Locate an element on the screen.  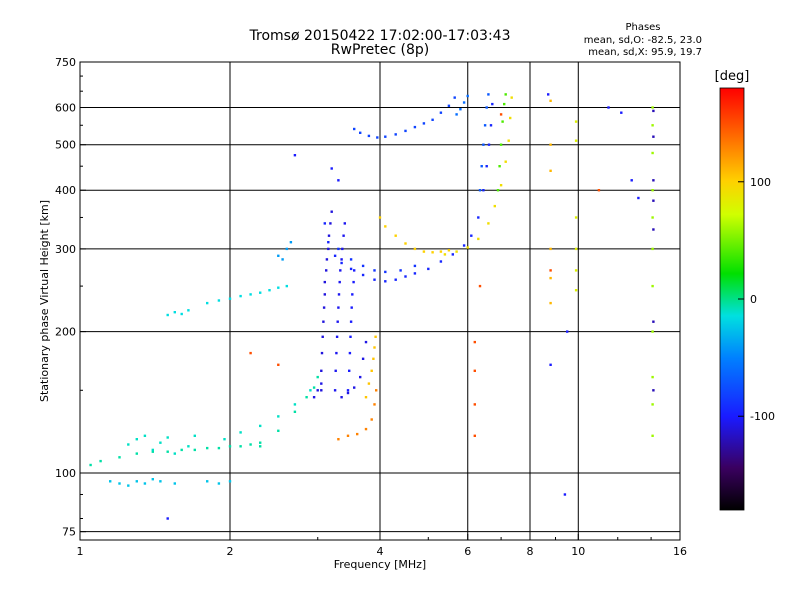
y-axis: 75 100 200 300 400 500 600 750 is located at coordinates (70, 297).